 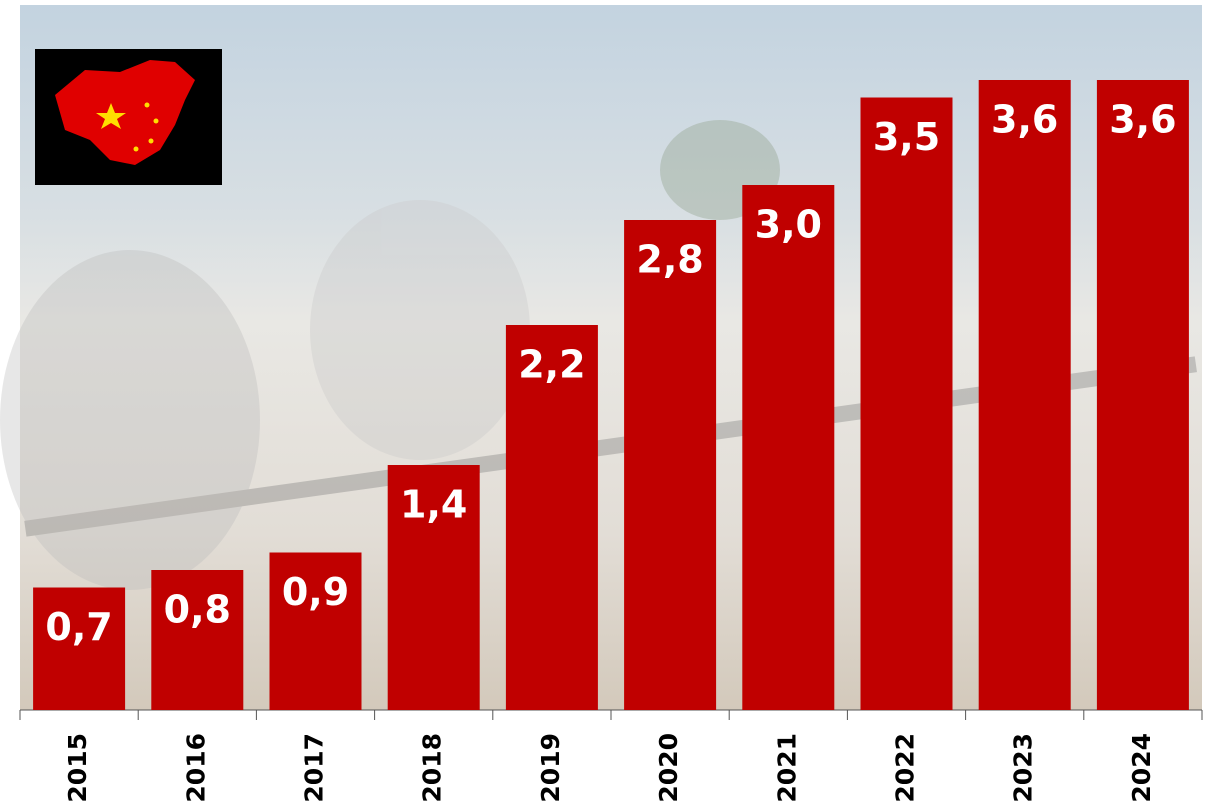 I want to click on value-label: 0,8, so click(x=197, y=610).